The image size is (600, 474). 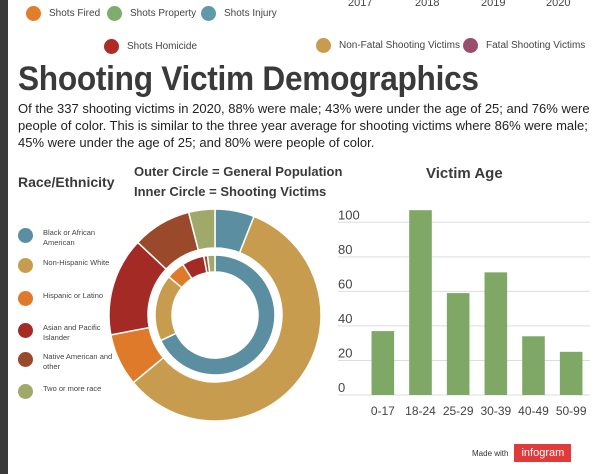 I want to click on legend-non-fatal-victims: Non-Fatal Shooting Victims, so click(x=388, y=45).